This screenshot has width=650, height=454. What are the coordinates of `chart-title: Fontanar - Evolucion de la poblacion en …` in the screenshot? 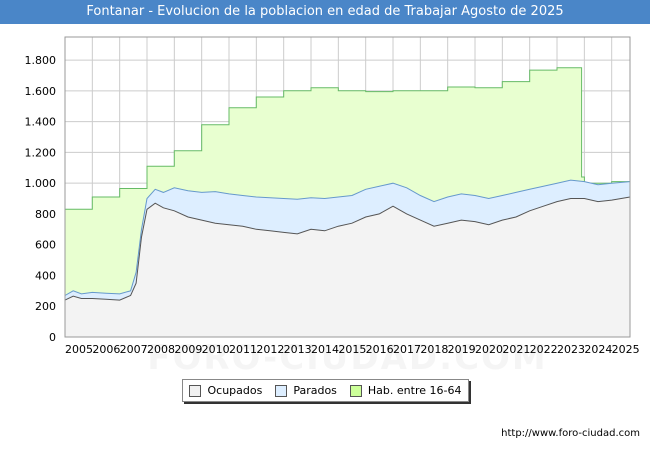 It's located at (325, 12).